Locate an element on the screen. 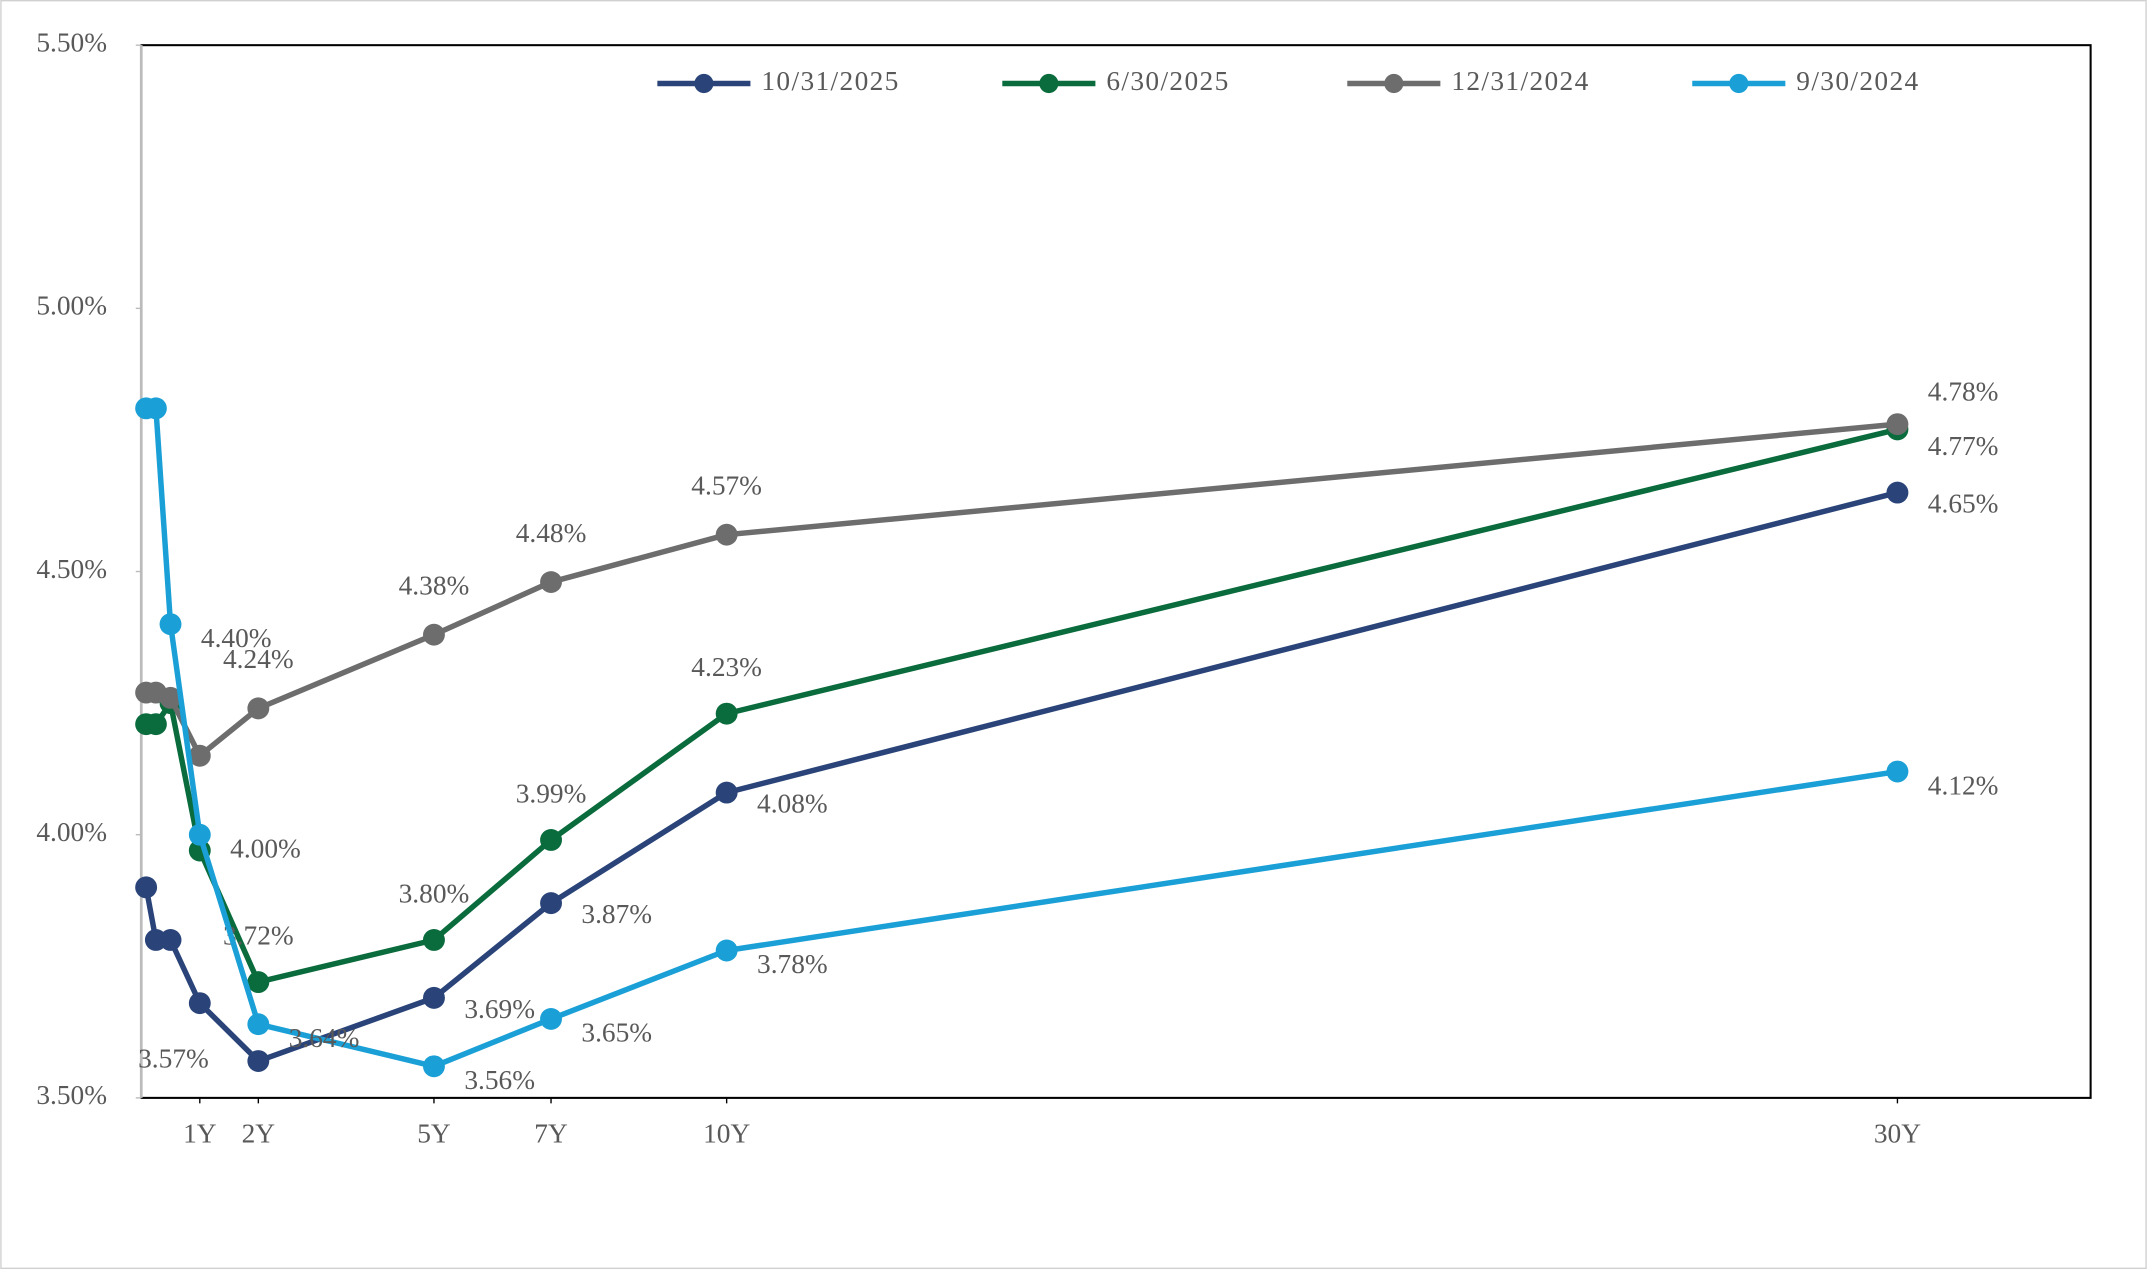 This screenshot has width=2147, height=1269. data-label: 4.77% is located at coordinates (1963, 446).